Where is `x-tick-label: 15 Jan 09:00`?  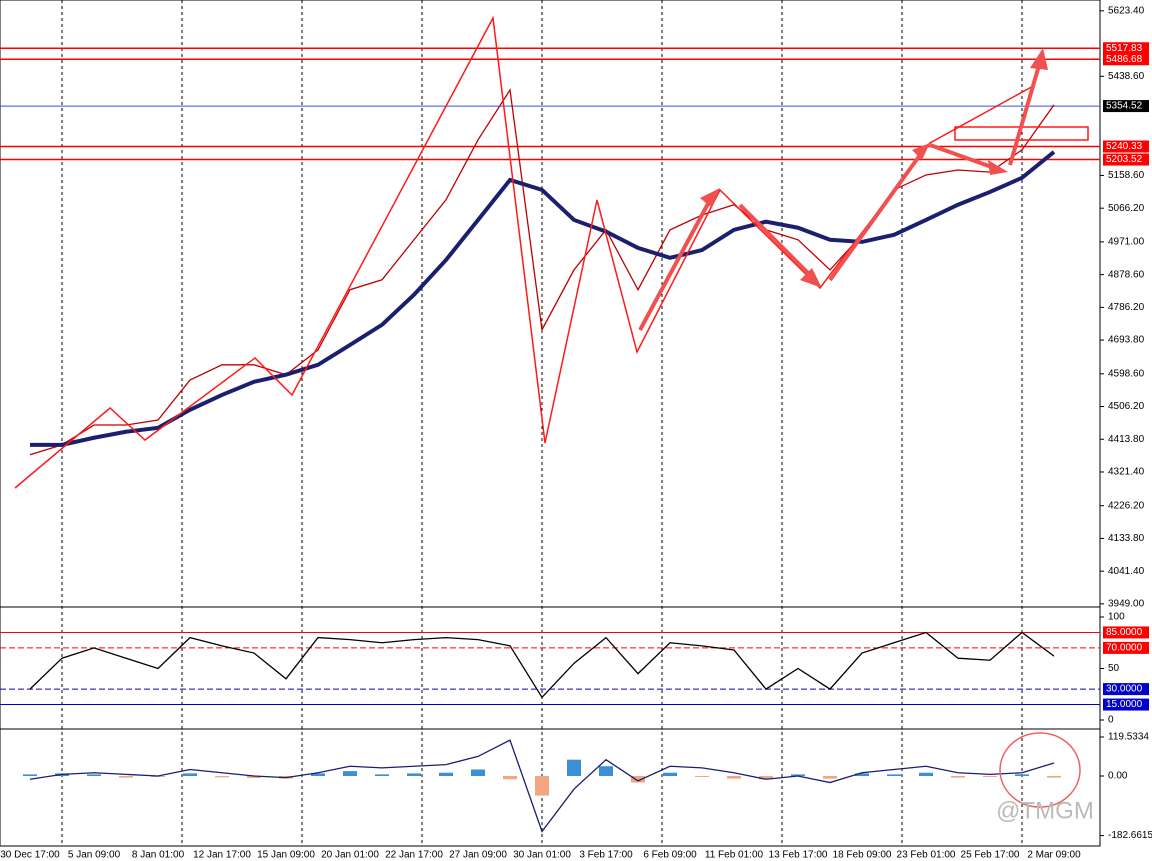
x-tick-label: 15 Jan 09:00 is located at coordinates (286, 855).